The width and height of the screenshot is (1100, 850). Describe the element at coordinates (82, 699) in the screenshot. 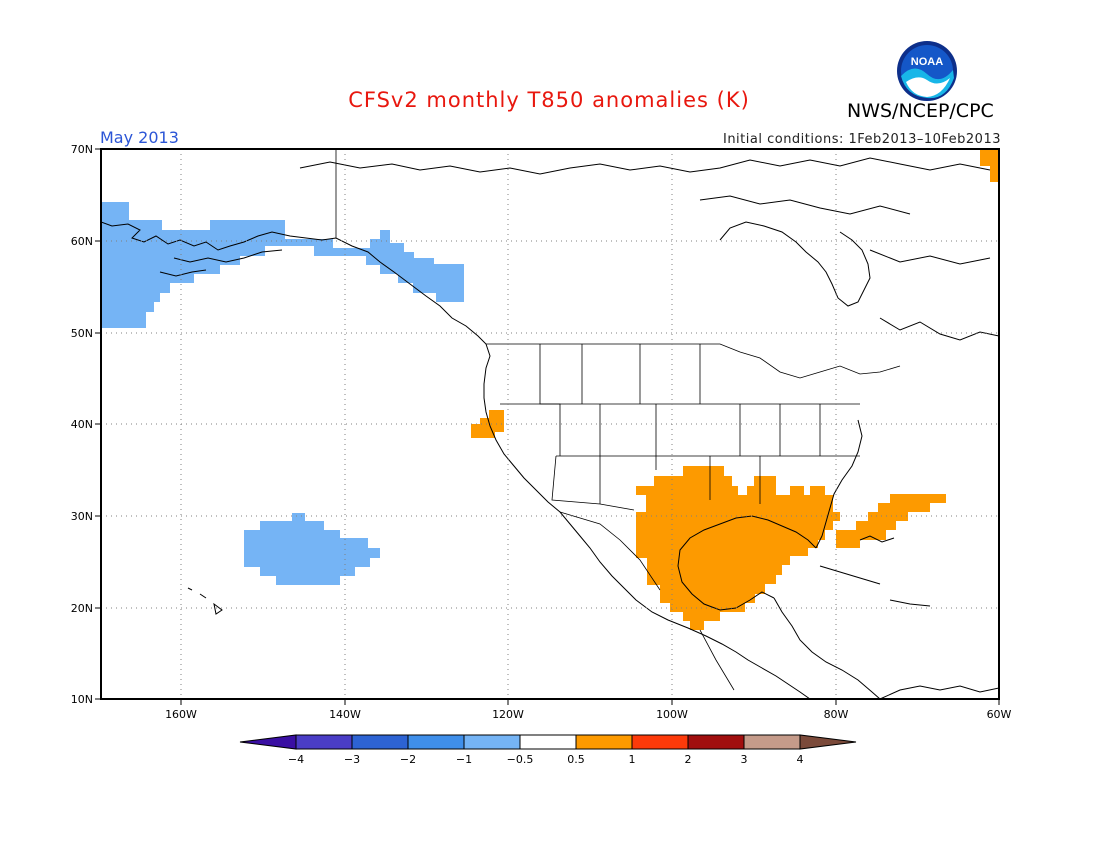

I see `lat-label: 10N` at that location.